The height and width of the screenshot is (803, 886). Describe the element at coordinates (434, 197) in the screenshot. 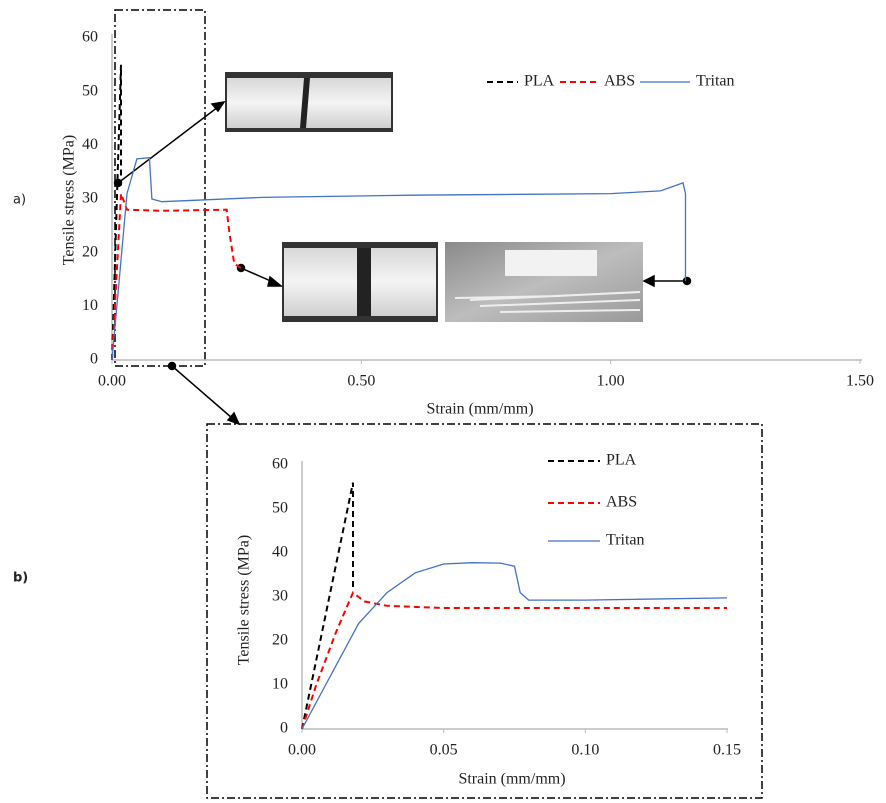

I see `photos` at that location.